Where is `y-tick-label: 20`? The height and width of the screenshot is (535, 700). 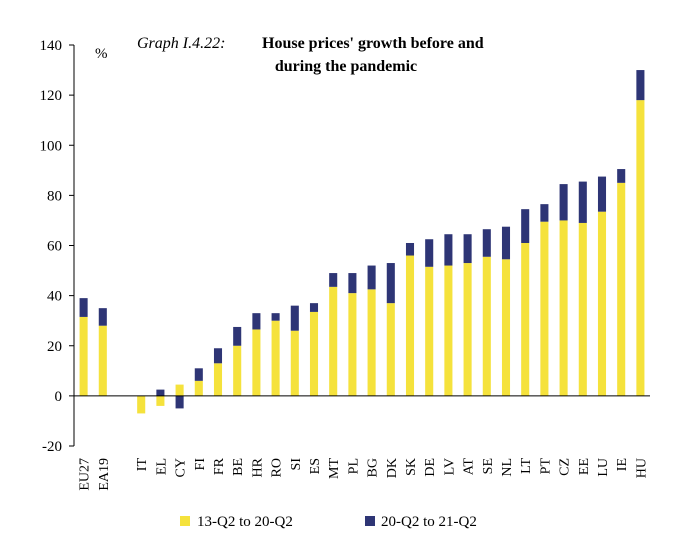 y-tick-label: 20 is located at coordinates (54, 347).